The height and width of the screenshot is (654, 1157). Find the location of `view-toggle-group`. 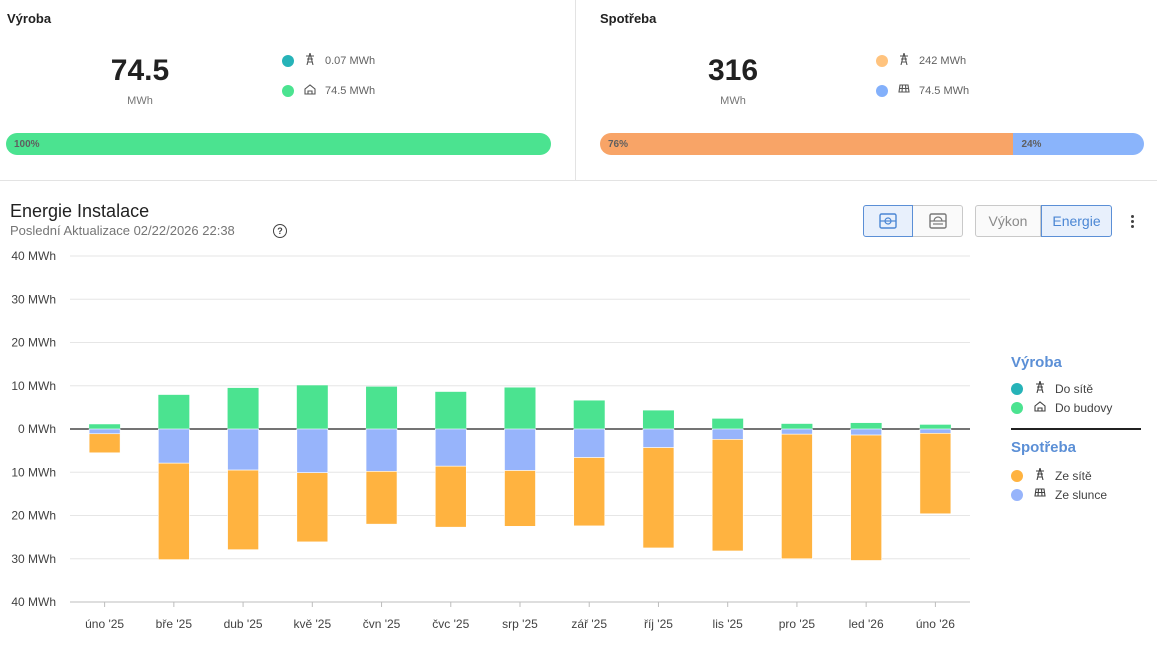

view-toggle-group is located at coordinates (913, 221).